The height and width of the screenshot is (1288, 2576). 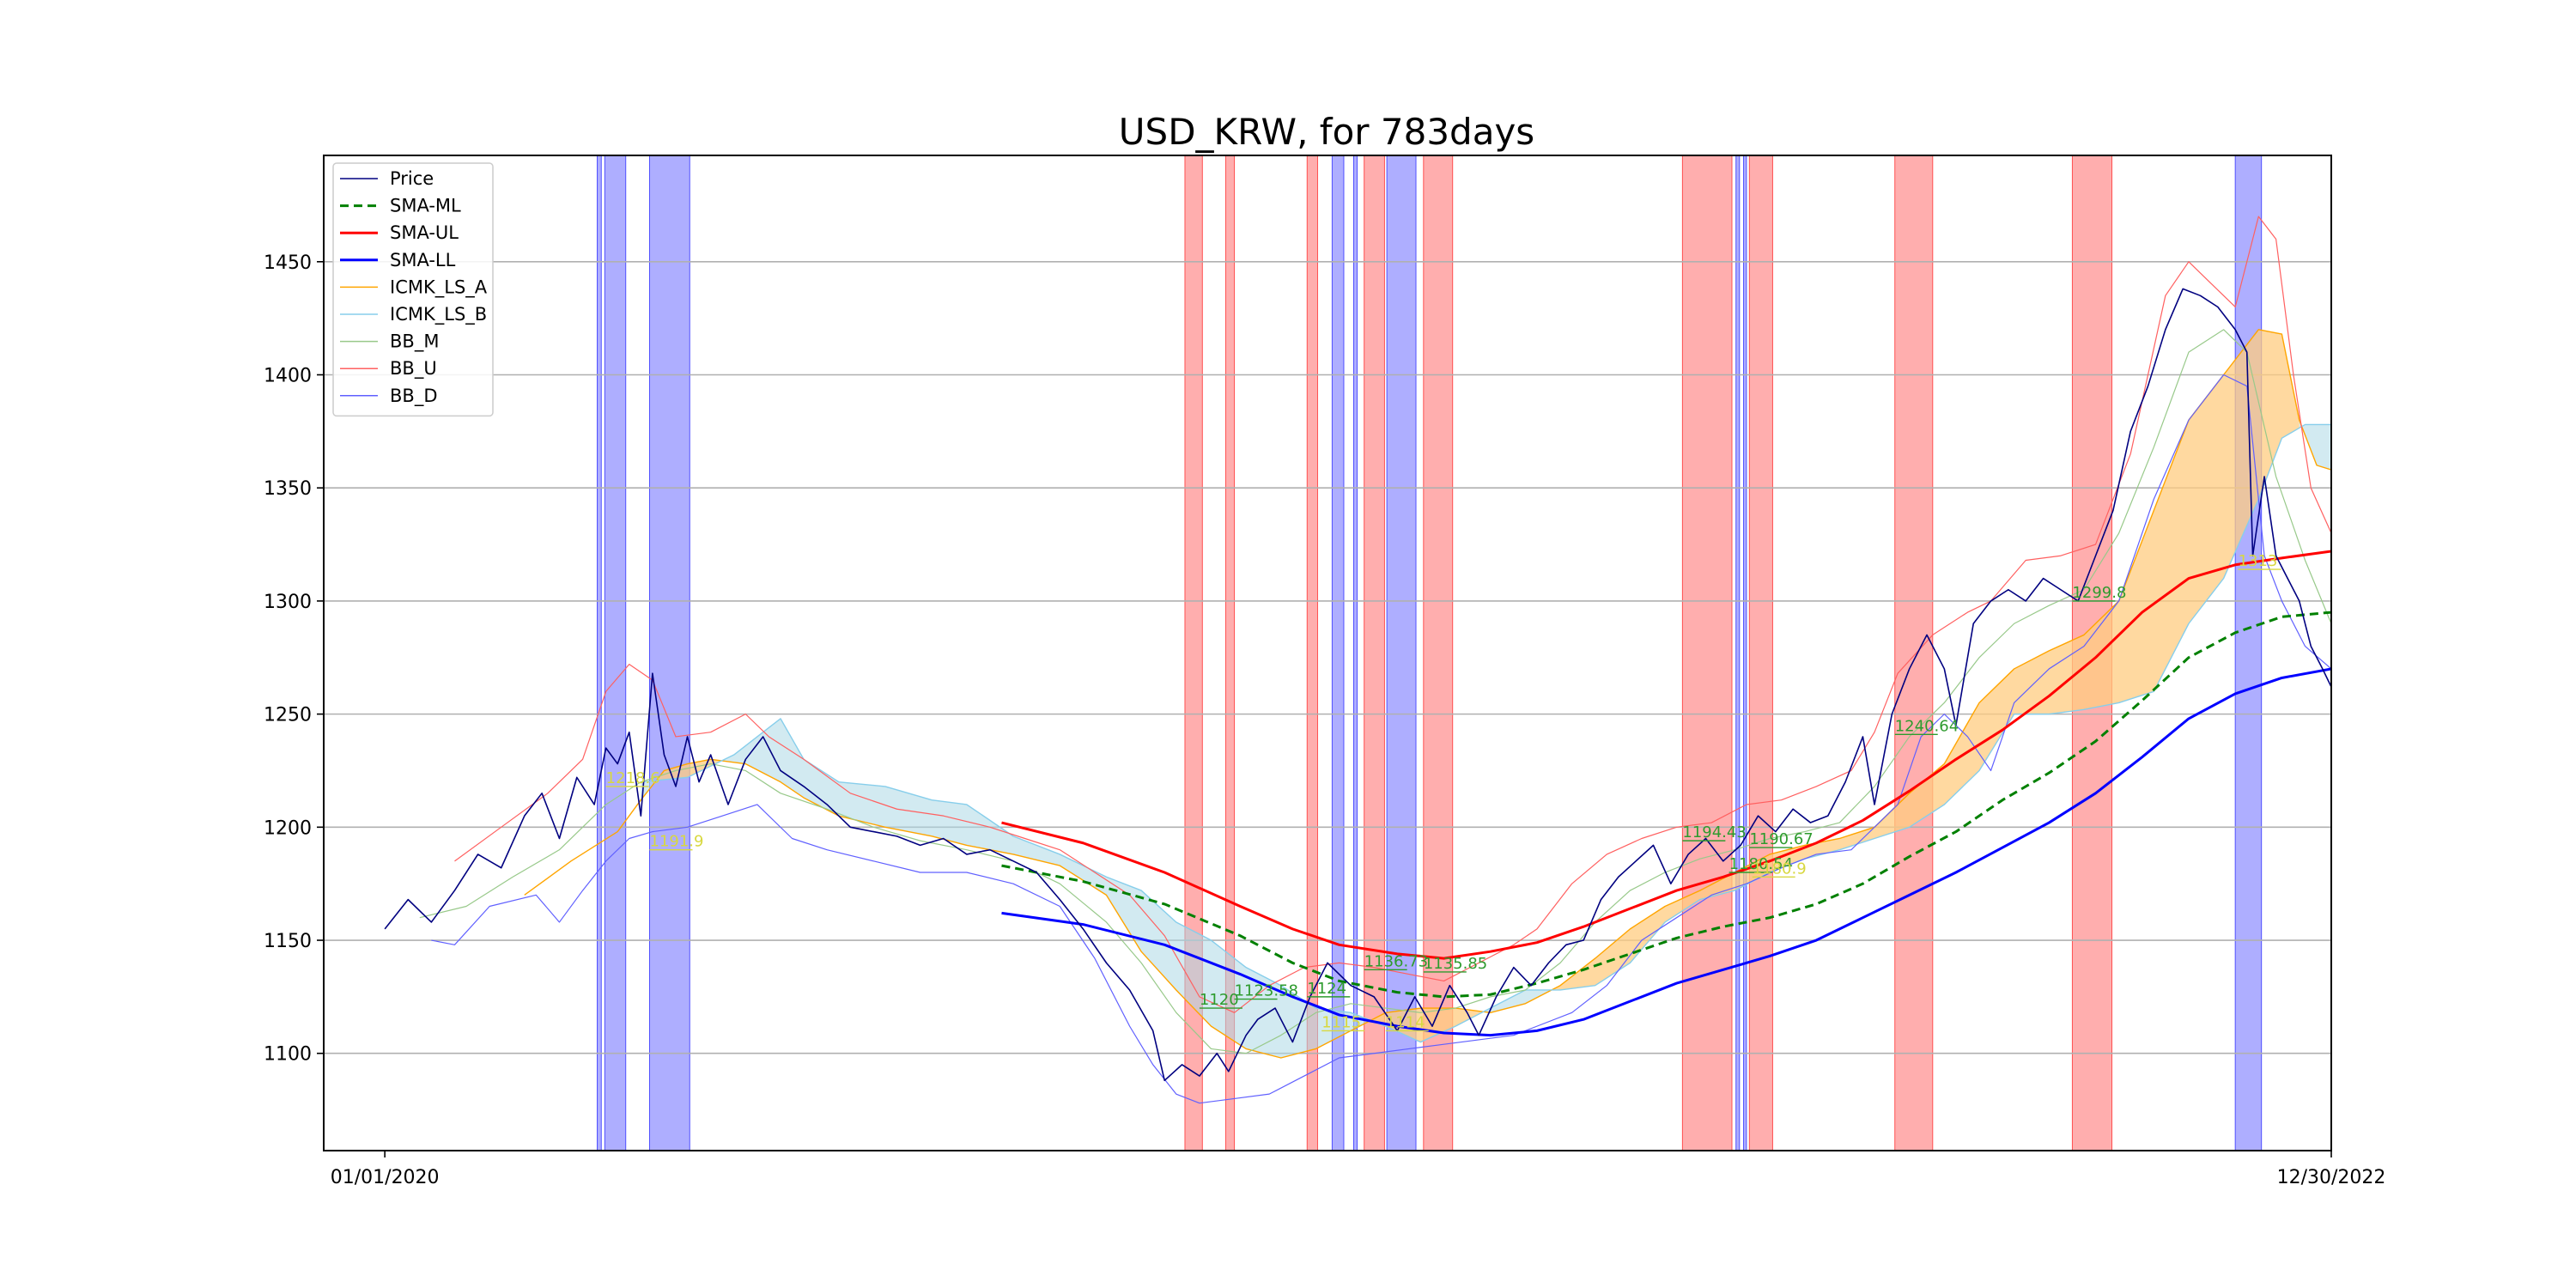 What do you see at coordinates (439, 314) in the screenshot?
I see `legend-label: ICMK_LS_B` at bounding box center [439, 314].